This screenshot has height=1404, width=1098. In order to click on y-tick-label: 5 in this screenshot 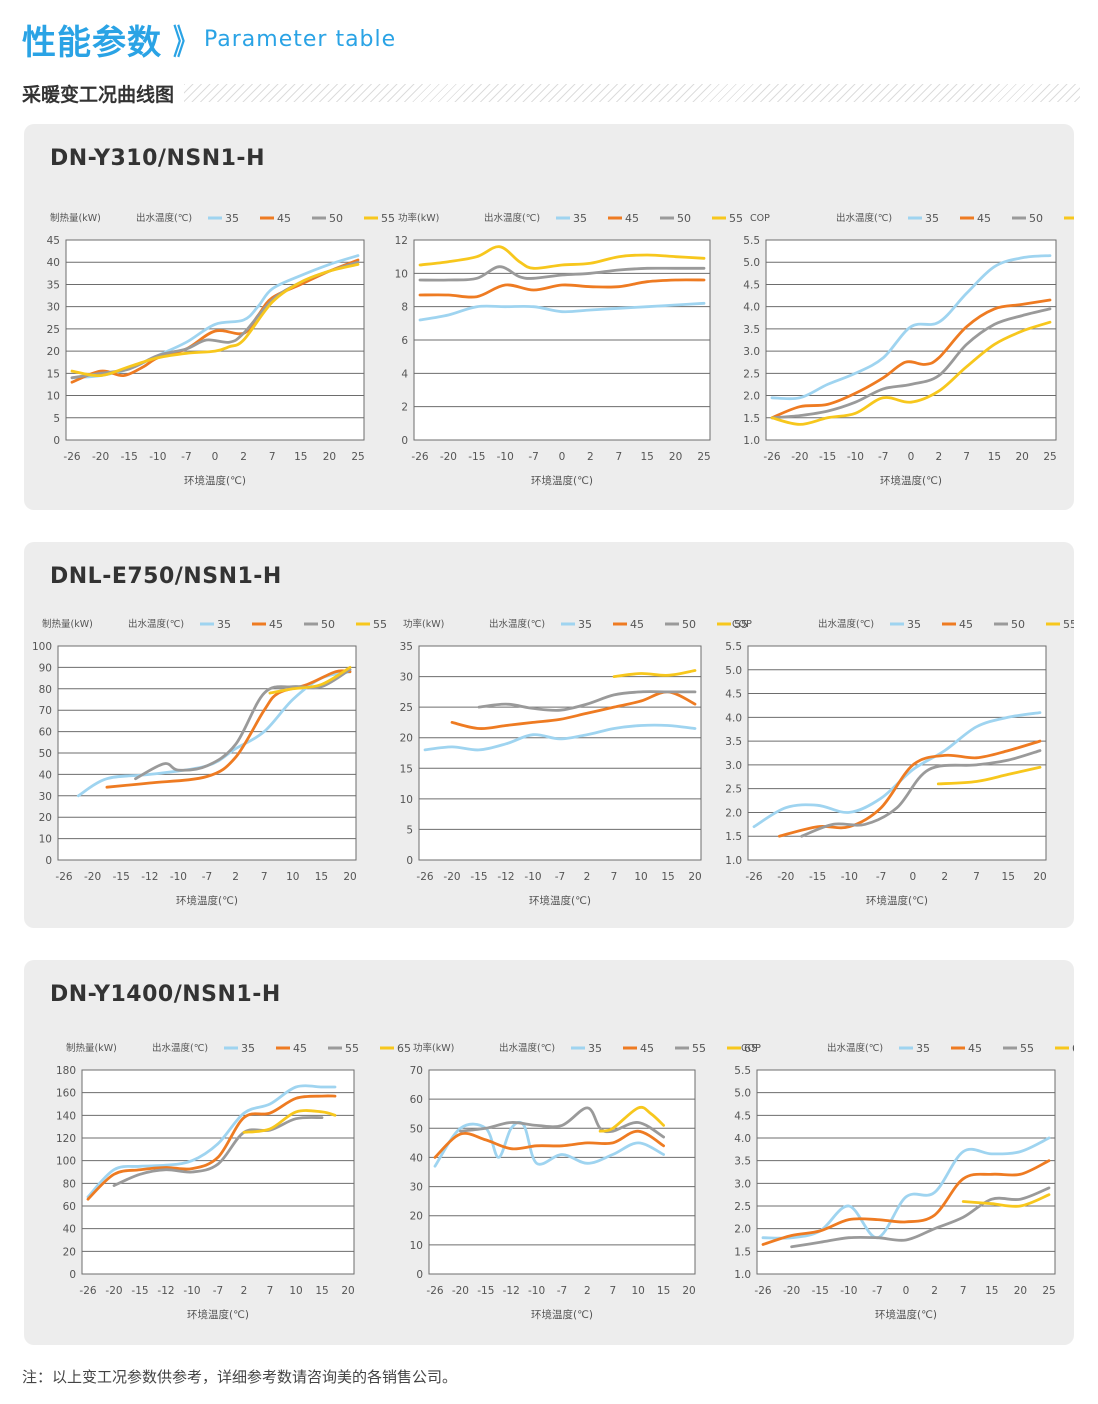, I will do `click(409, 830)`.